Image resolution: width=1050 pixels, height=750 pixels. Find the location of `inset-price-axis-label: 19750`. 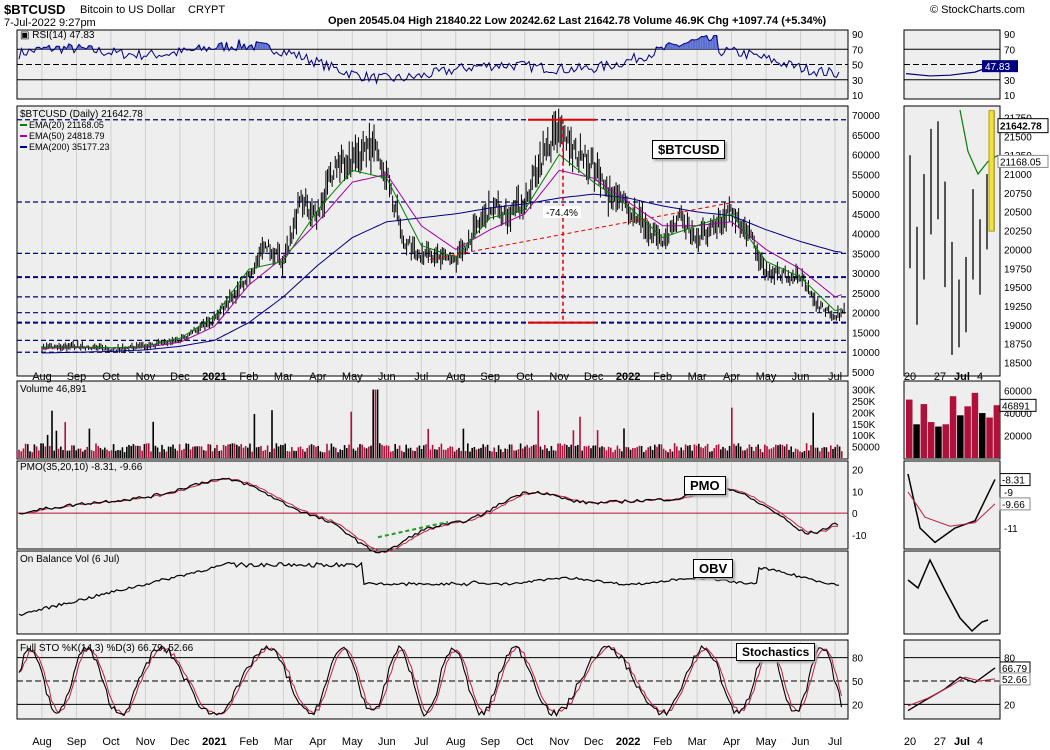

inset-price-axis-label: 19750 is located at coordinates (1018, 269).